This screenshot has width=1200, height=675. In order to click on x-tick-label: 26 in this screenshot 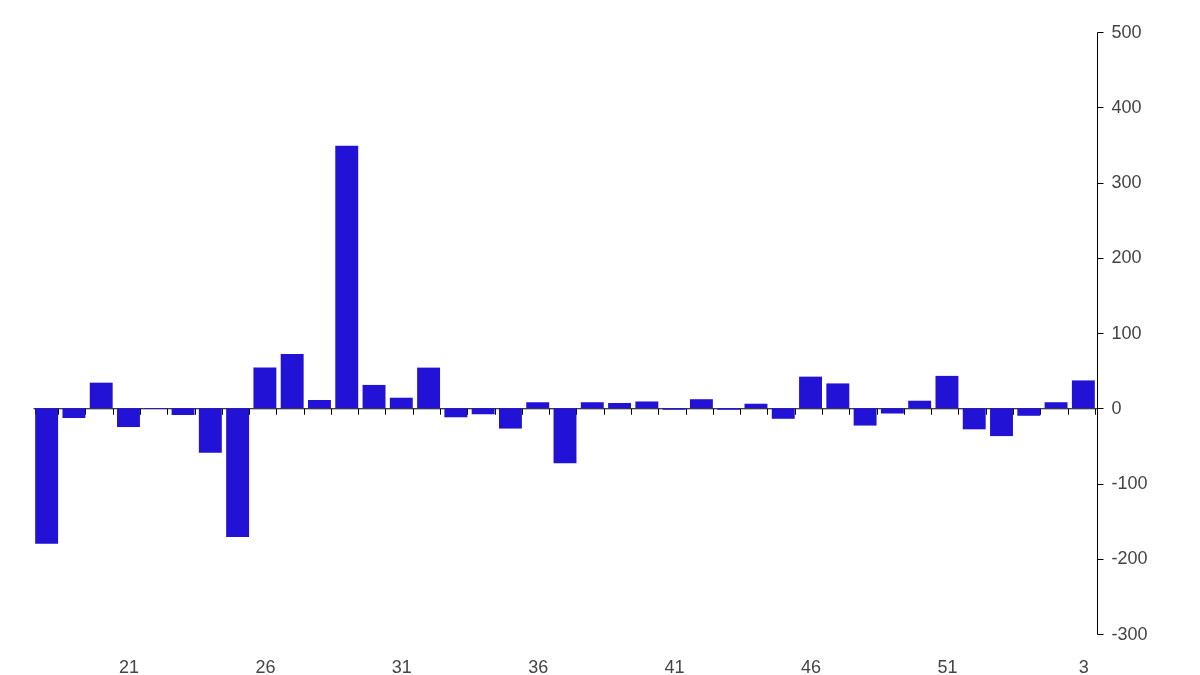, I will do `click(265, 665)`.